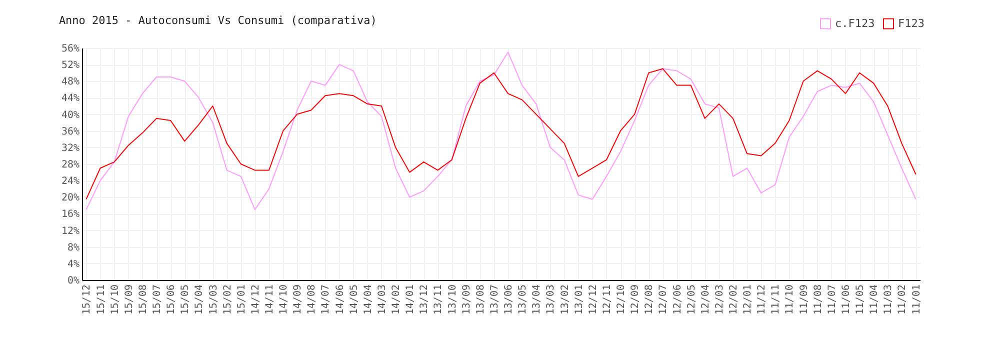  What do you see at coordinates (748, 299) in the screenshot?
I see `x-tick-label: 12/01` at bounding box center [748, 299].